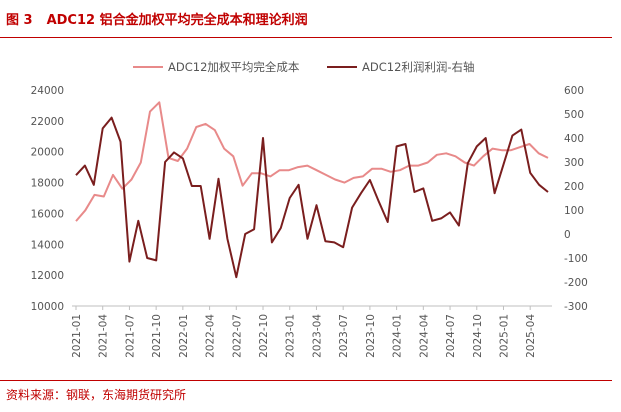 This screenshot has height=412, width=621. Describe the element at coordinates (576, 259) in the screenshot. I see `y-right-tick-label: -100` at that location.